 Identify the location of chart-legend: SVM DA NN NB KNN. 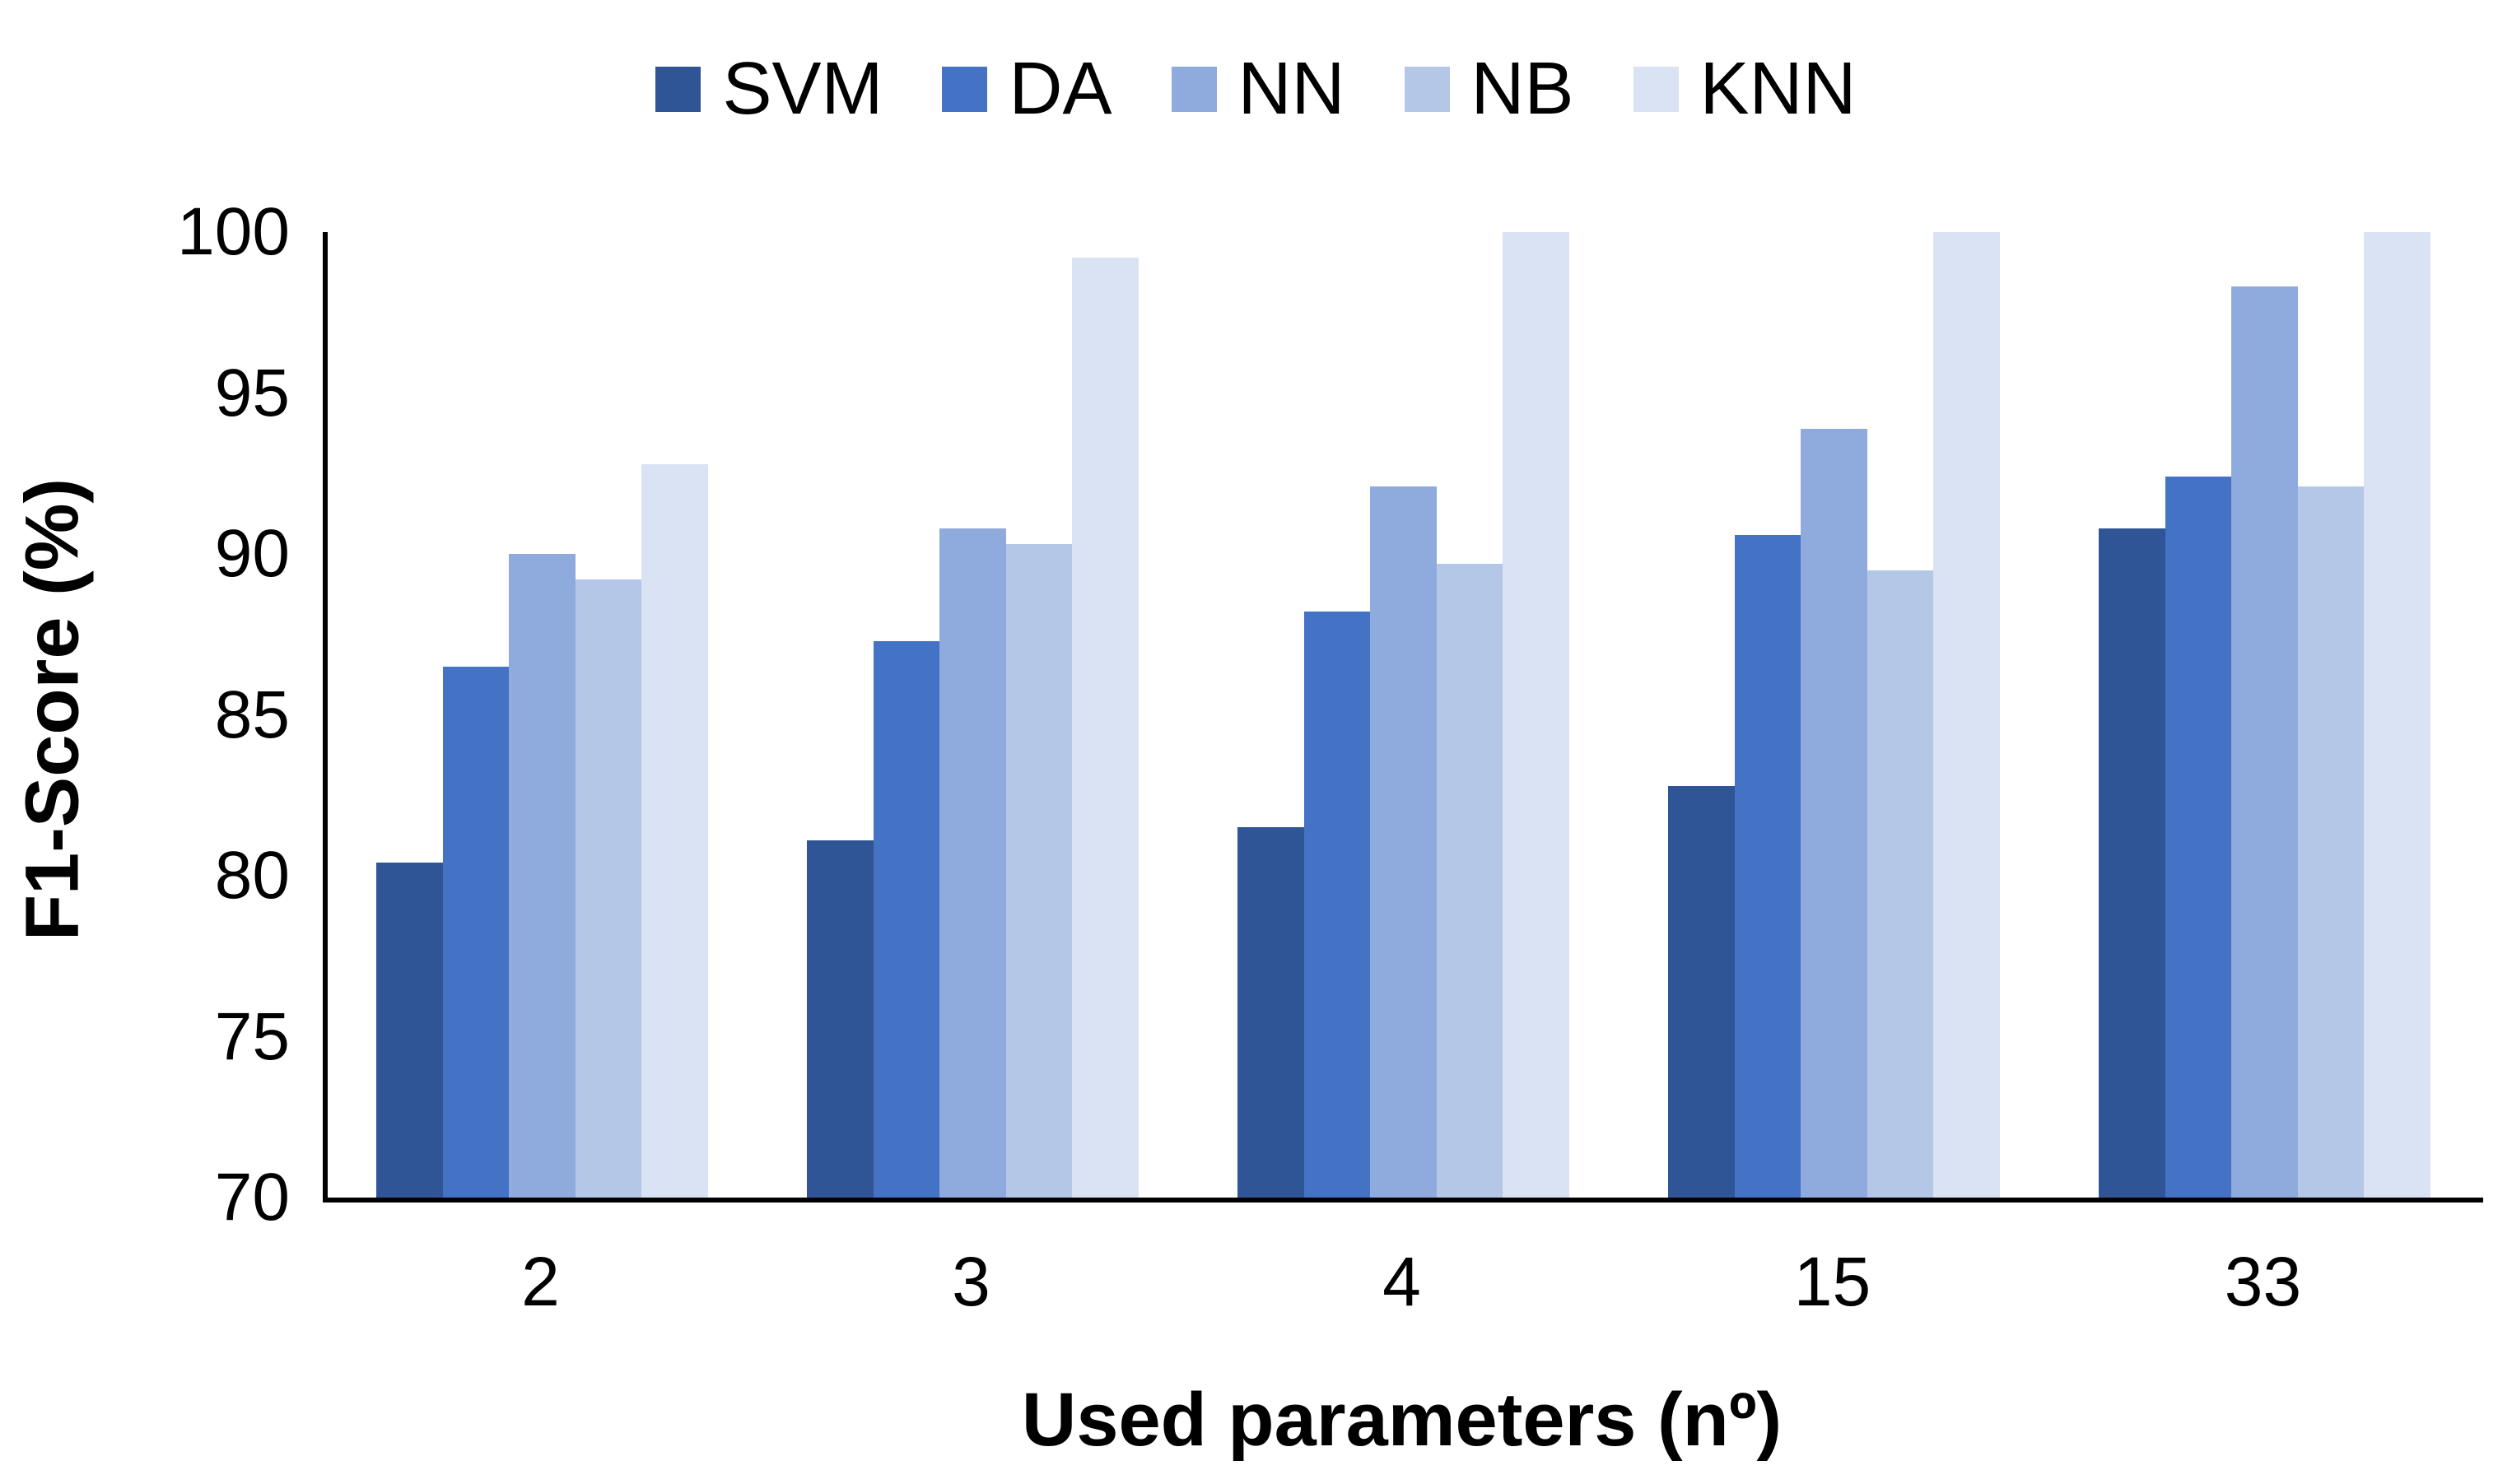
(1256, 89).